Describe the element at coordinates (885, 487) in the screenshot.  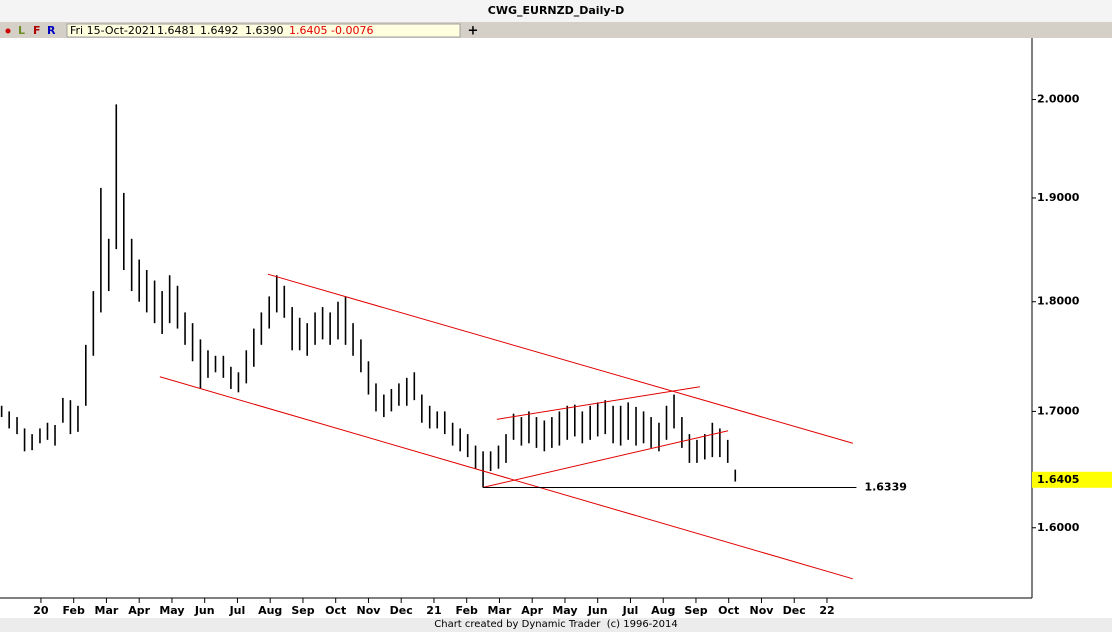
I see `level-label: 1.6339` at that location.